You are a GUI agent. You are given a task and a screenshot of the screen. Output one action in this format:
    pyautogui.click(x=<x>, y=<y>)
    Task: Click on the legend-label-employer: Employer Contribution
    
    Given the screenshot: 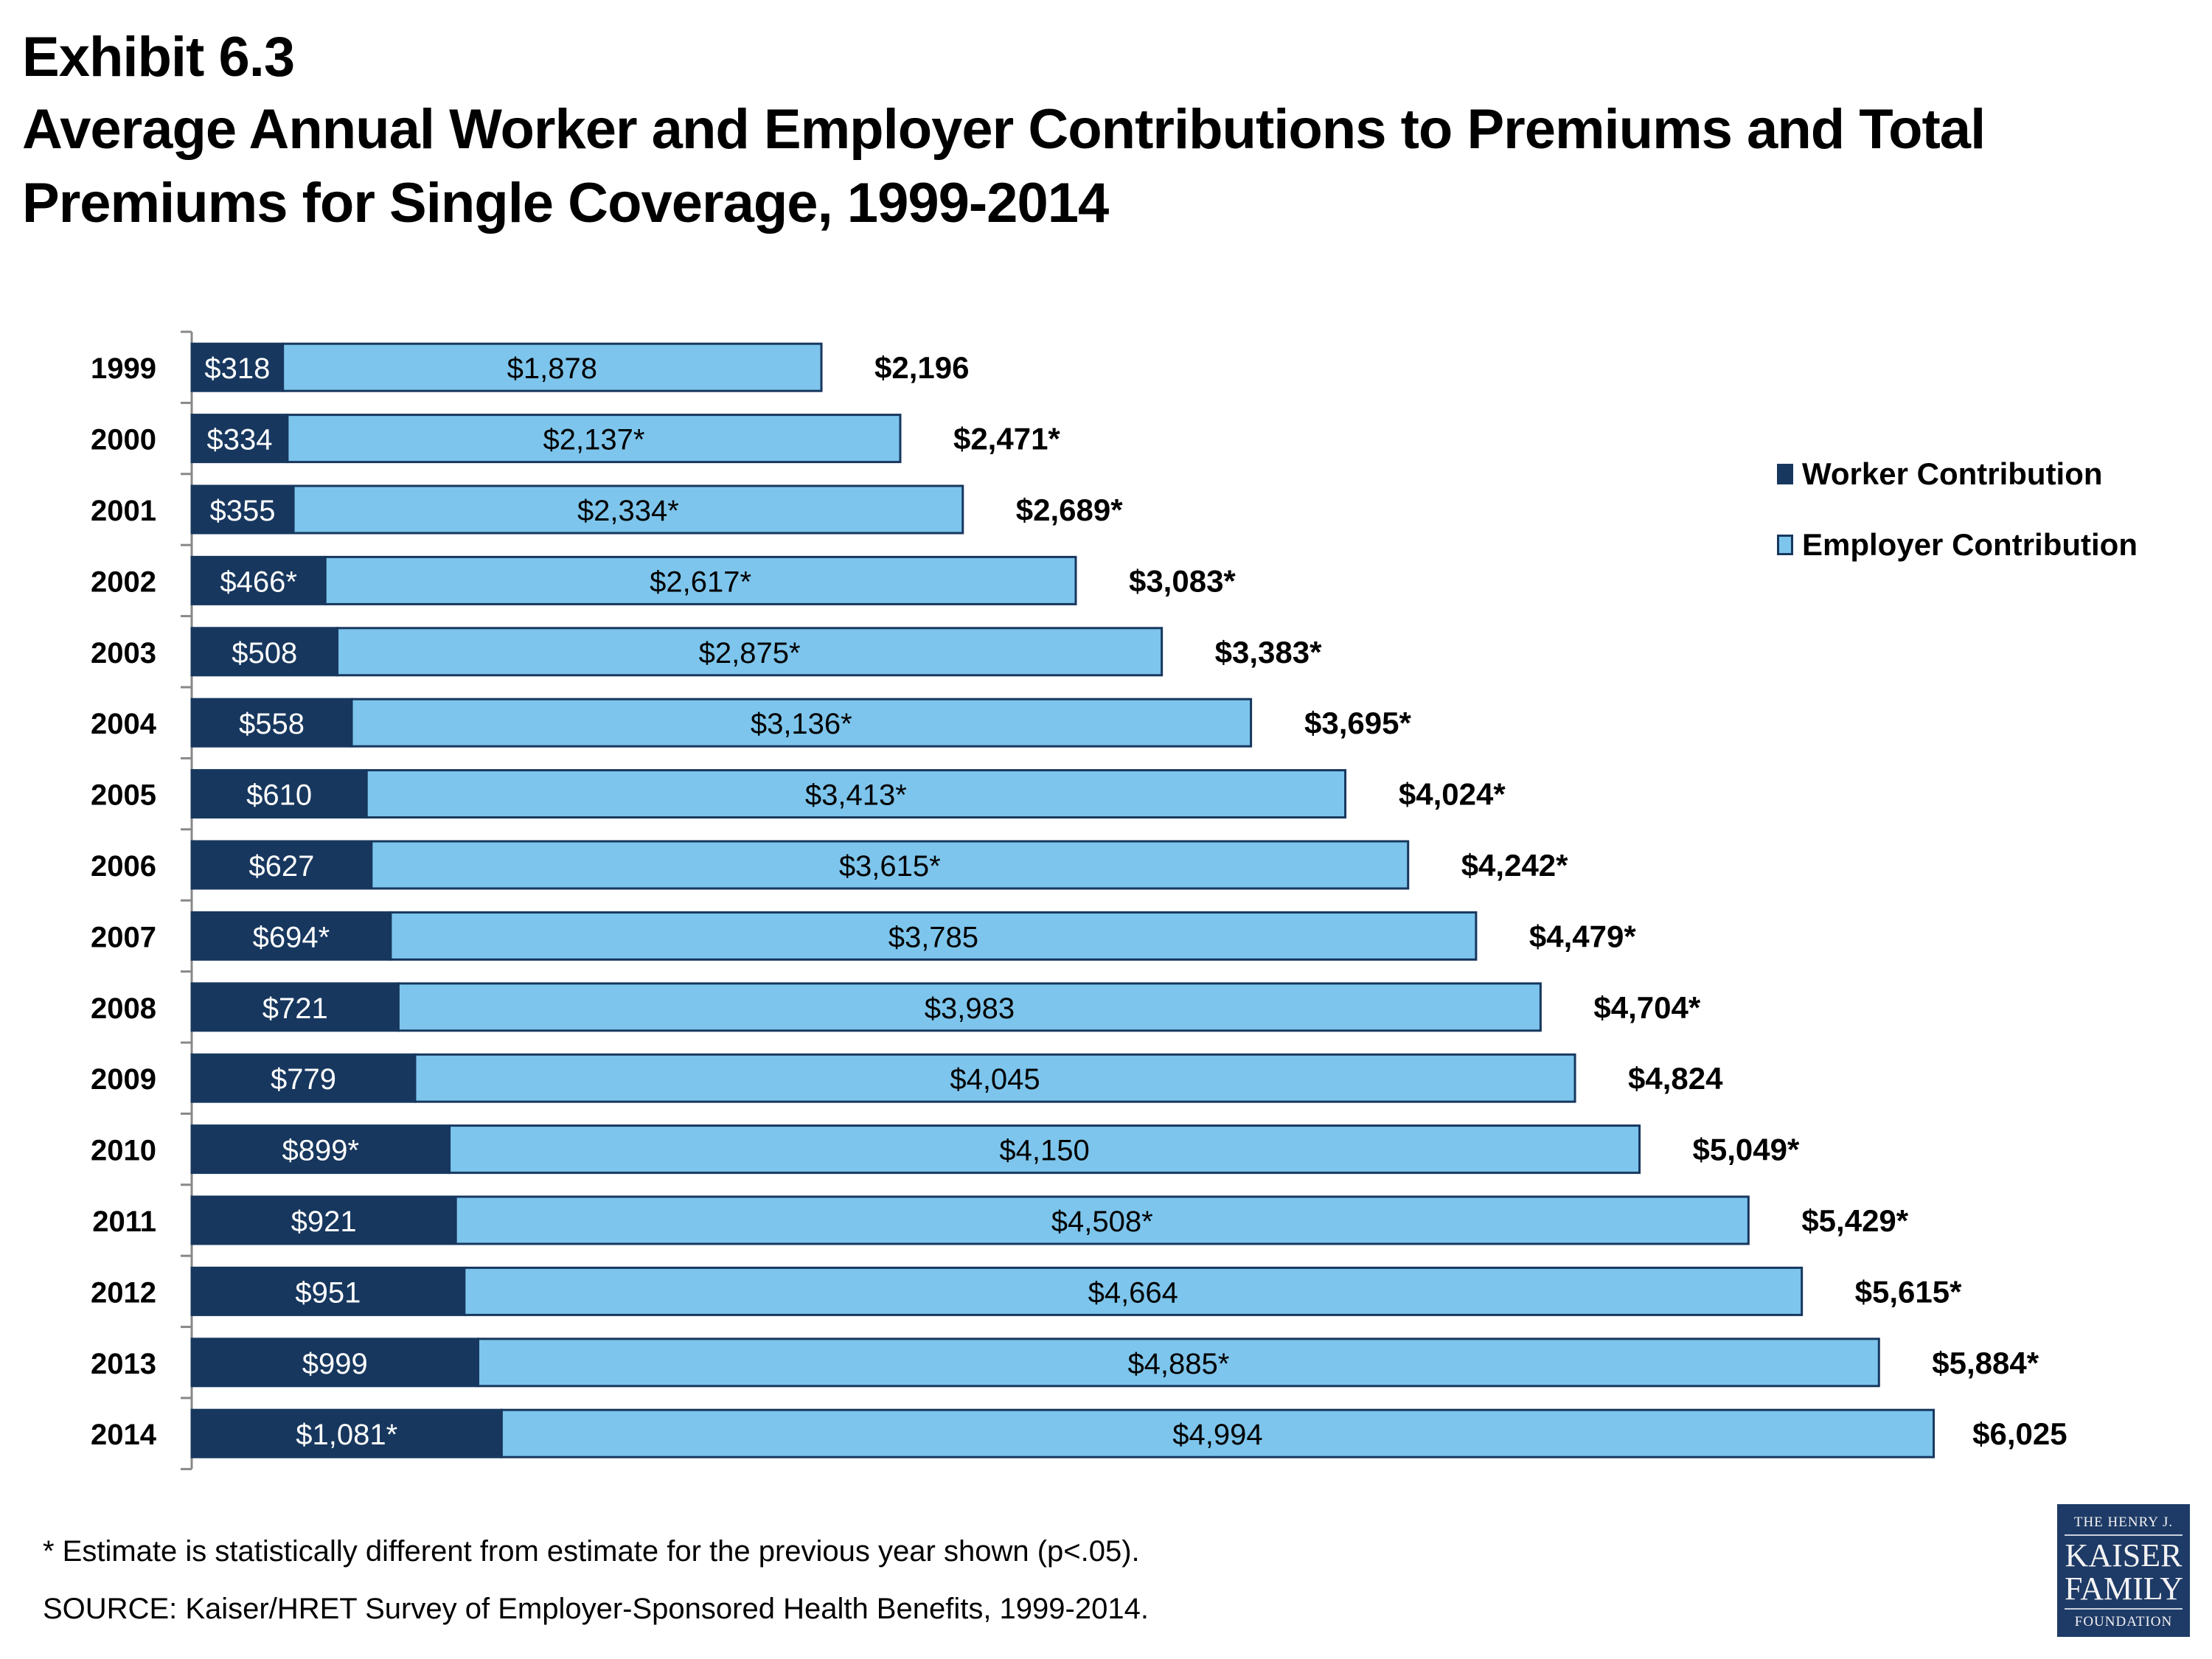 What is the action you would take?
    pyautogui.click(x=1970, y=544)
    